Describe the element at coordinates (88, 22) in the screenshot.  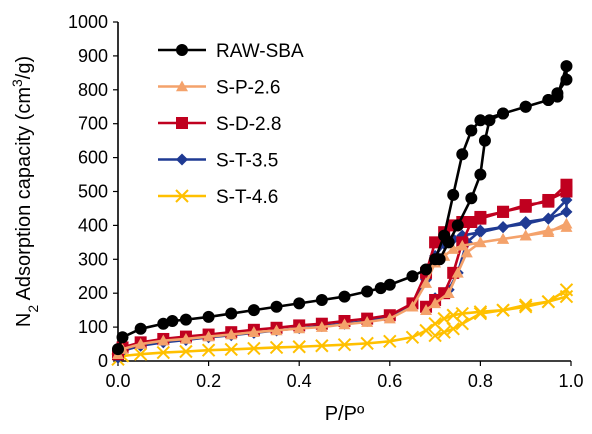
I see `y-tick-label: 1000` at that location.